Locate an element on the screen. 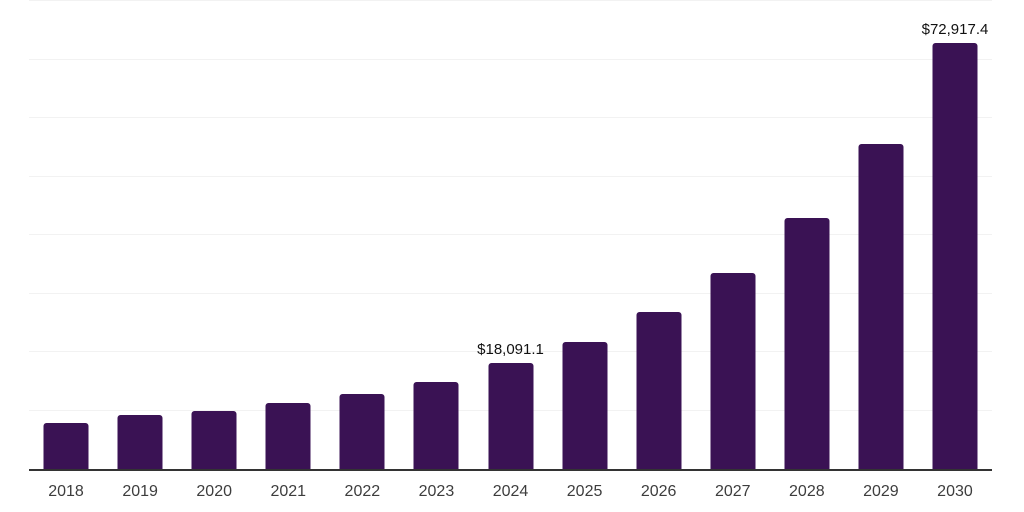 Image resolution: width=1024 pixels, height=512 pixels. bar-slot-2029 is located at coordinates (881, 234).